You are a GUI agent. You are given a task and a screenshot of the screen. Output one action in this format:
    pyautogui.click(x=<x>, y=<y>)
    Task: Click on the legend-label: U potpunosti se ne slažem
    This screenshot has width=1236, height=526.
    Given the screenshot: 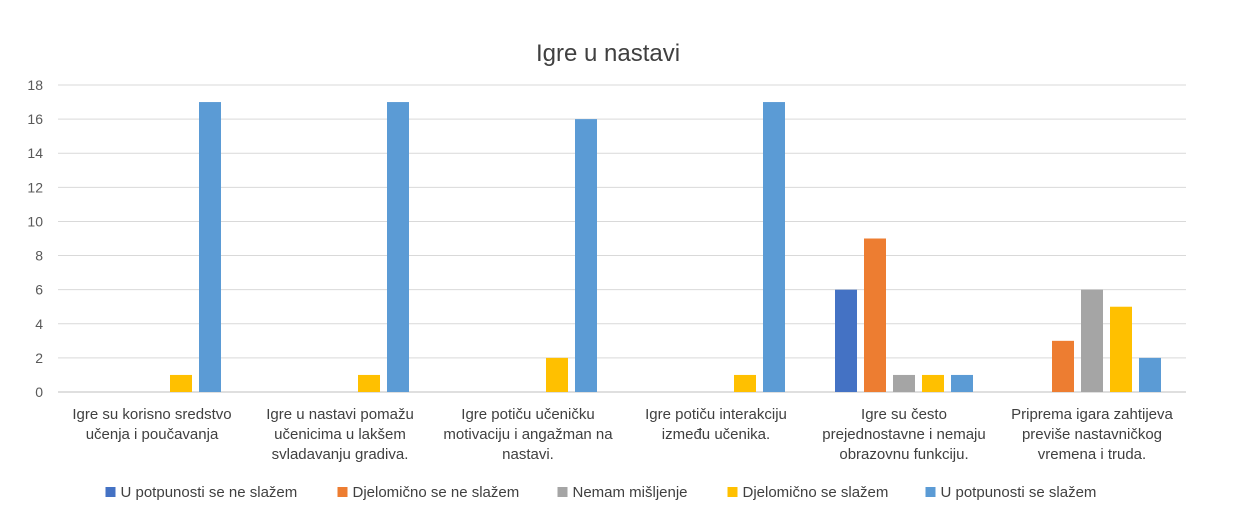 What is the action you would take?
    pyautogui.click(x=209, y=492)
    